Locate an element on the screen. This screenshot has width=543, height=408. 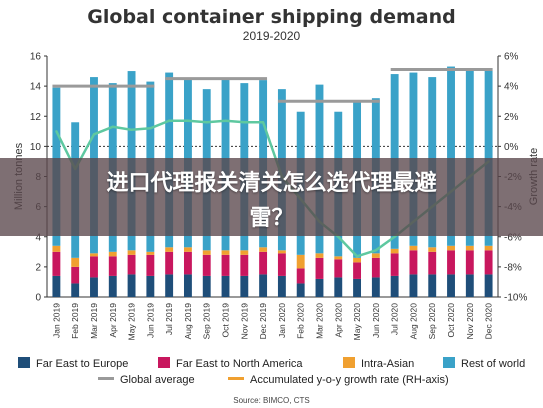
legend-item-far-east-europe: Far East to Europe is located at coordinates (73, 363).